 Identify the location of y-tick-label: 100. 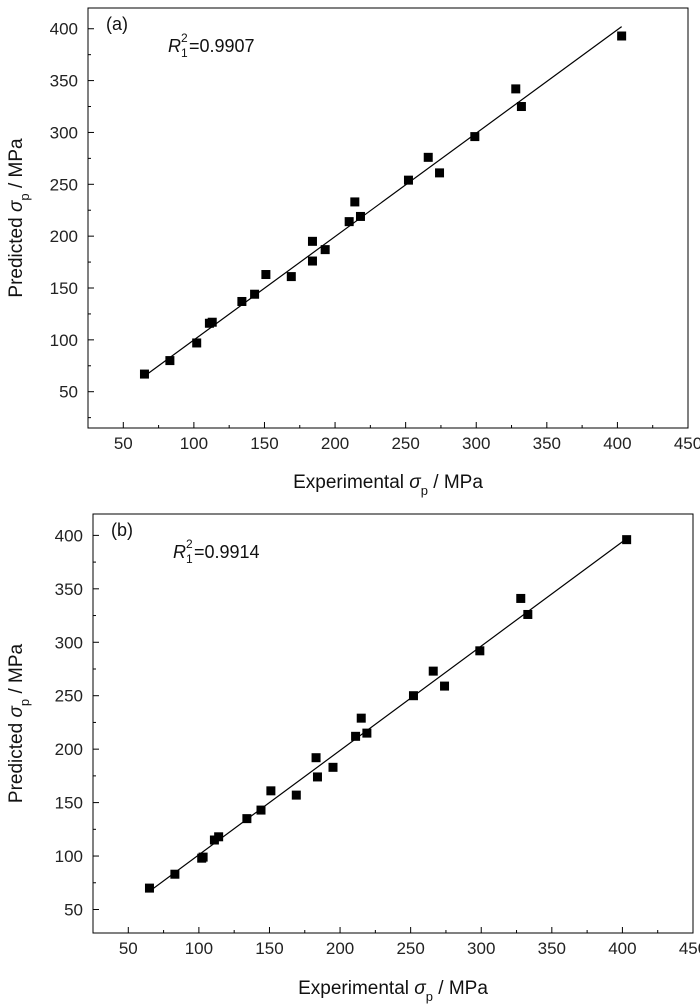
(69, 856).